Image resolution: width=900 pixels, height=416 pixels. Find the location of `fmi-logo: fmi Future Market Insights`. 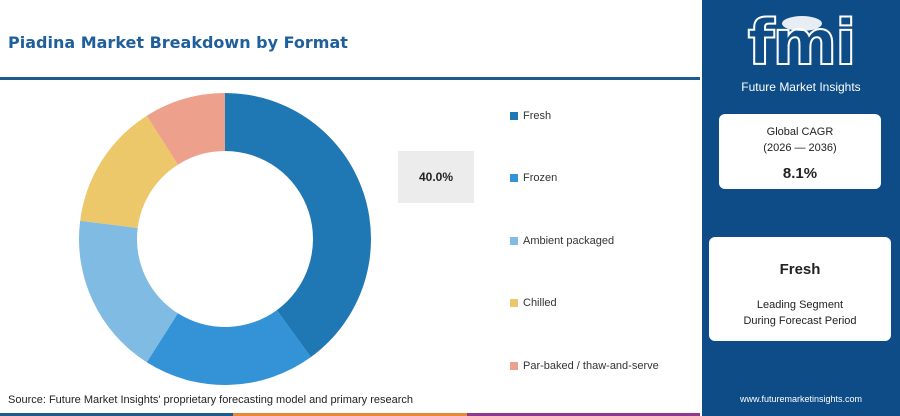

fmi-logo: fmi Future Market Insights is located at coordinates (801, 50).